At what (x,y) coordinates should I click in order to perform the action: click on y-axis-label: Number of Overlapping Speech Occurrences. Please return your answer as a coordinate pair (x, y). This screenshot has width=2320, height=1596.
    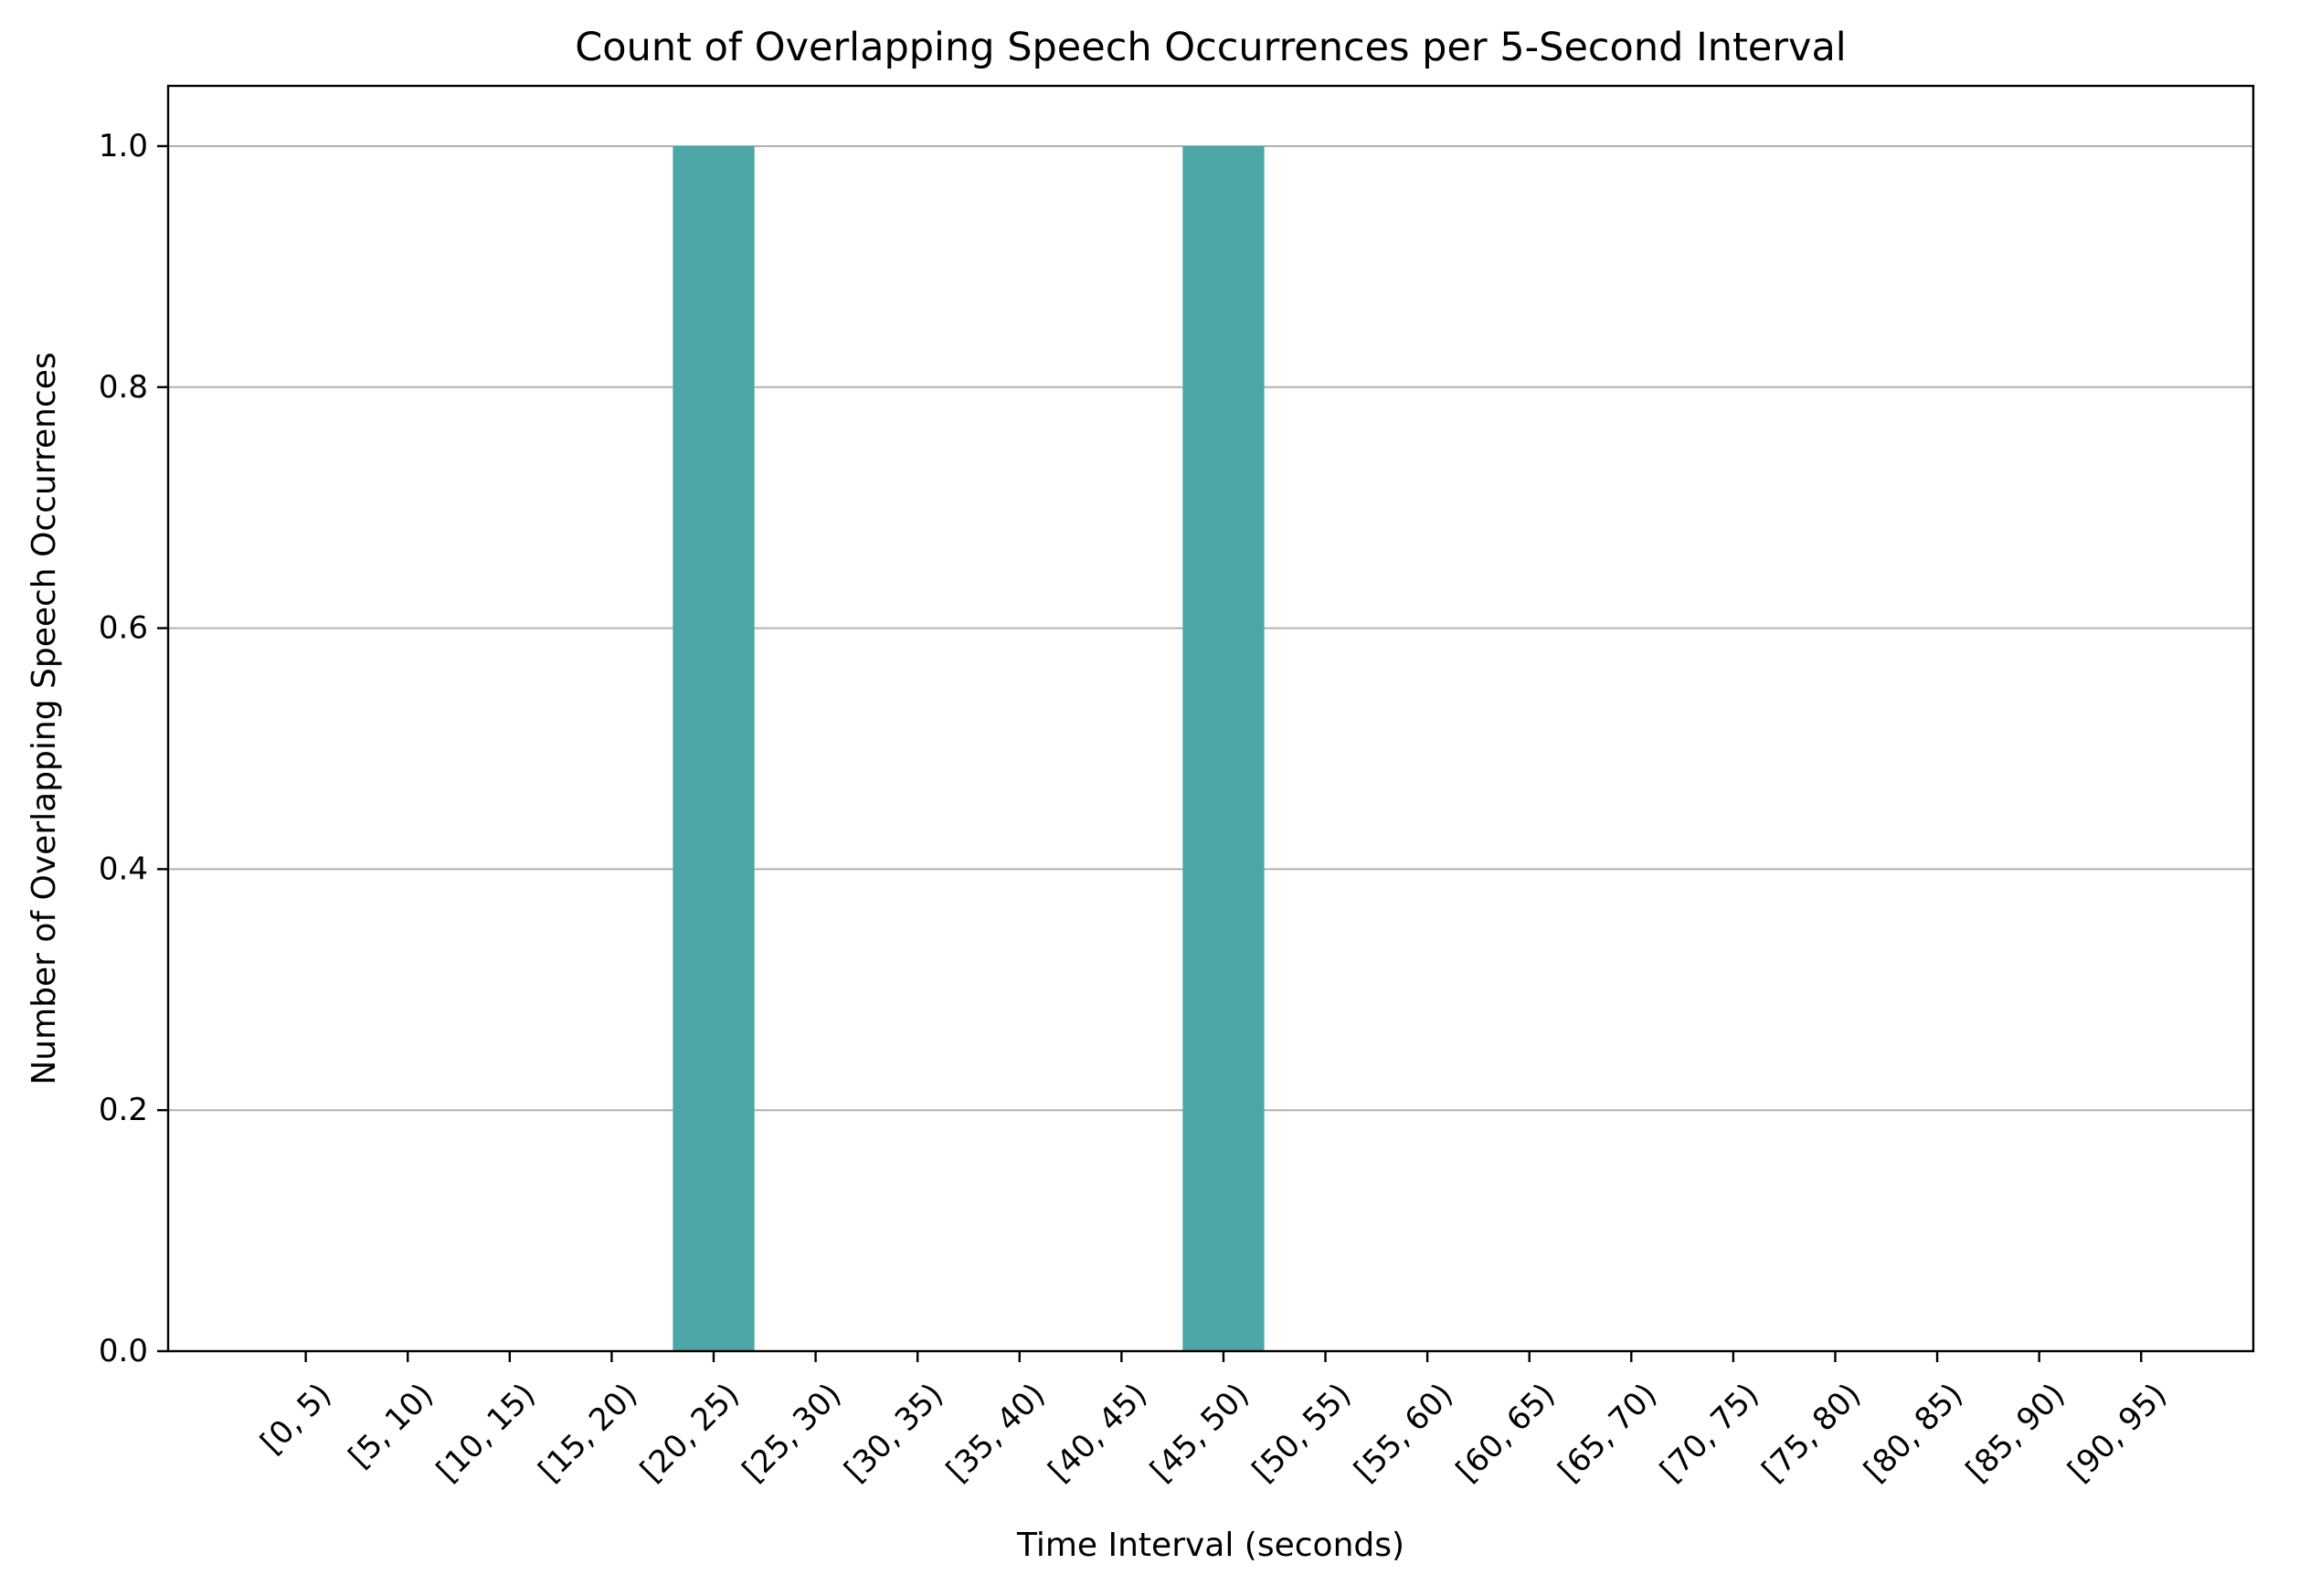
    Looking at the image, I should click on (44, 718).